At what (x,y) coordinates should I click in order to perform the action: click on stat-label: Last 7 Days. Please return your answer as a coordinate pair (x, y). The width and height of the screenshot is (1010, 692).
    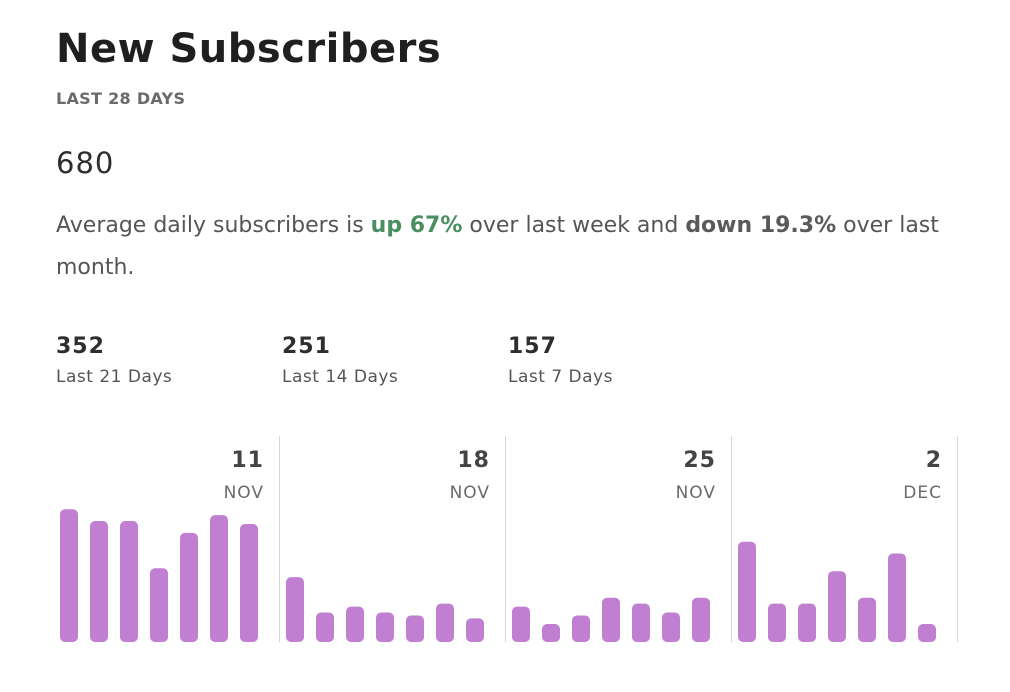
    Looking at the image, I should click on (560, 377).